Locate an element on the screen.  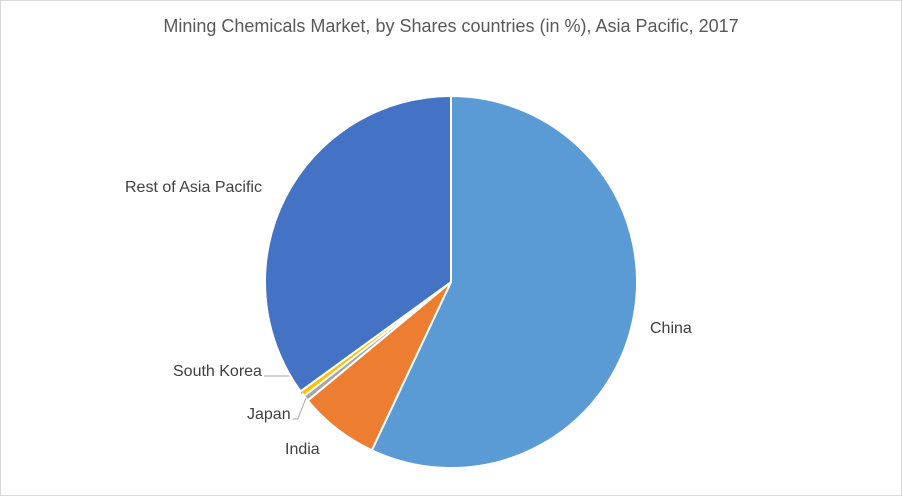
slice-label: Rest of Asia Pacific is located at coordinates (193, 187).